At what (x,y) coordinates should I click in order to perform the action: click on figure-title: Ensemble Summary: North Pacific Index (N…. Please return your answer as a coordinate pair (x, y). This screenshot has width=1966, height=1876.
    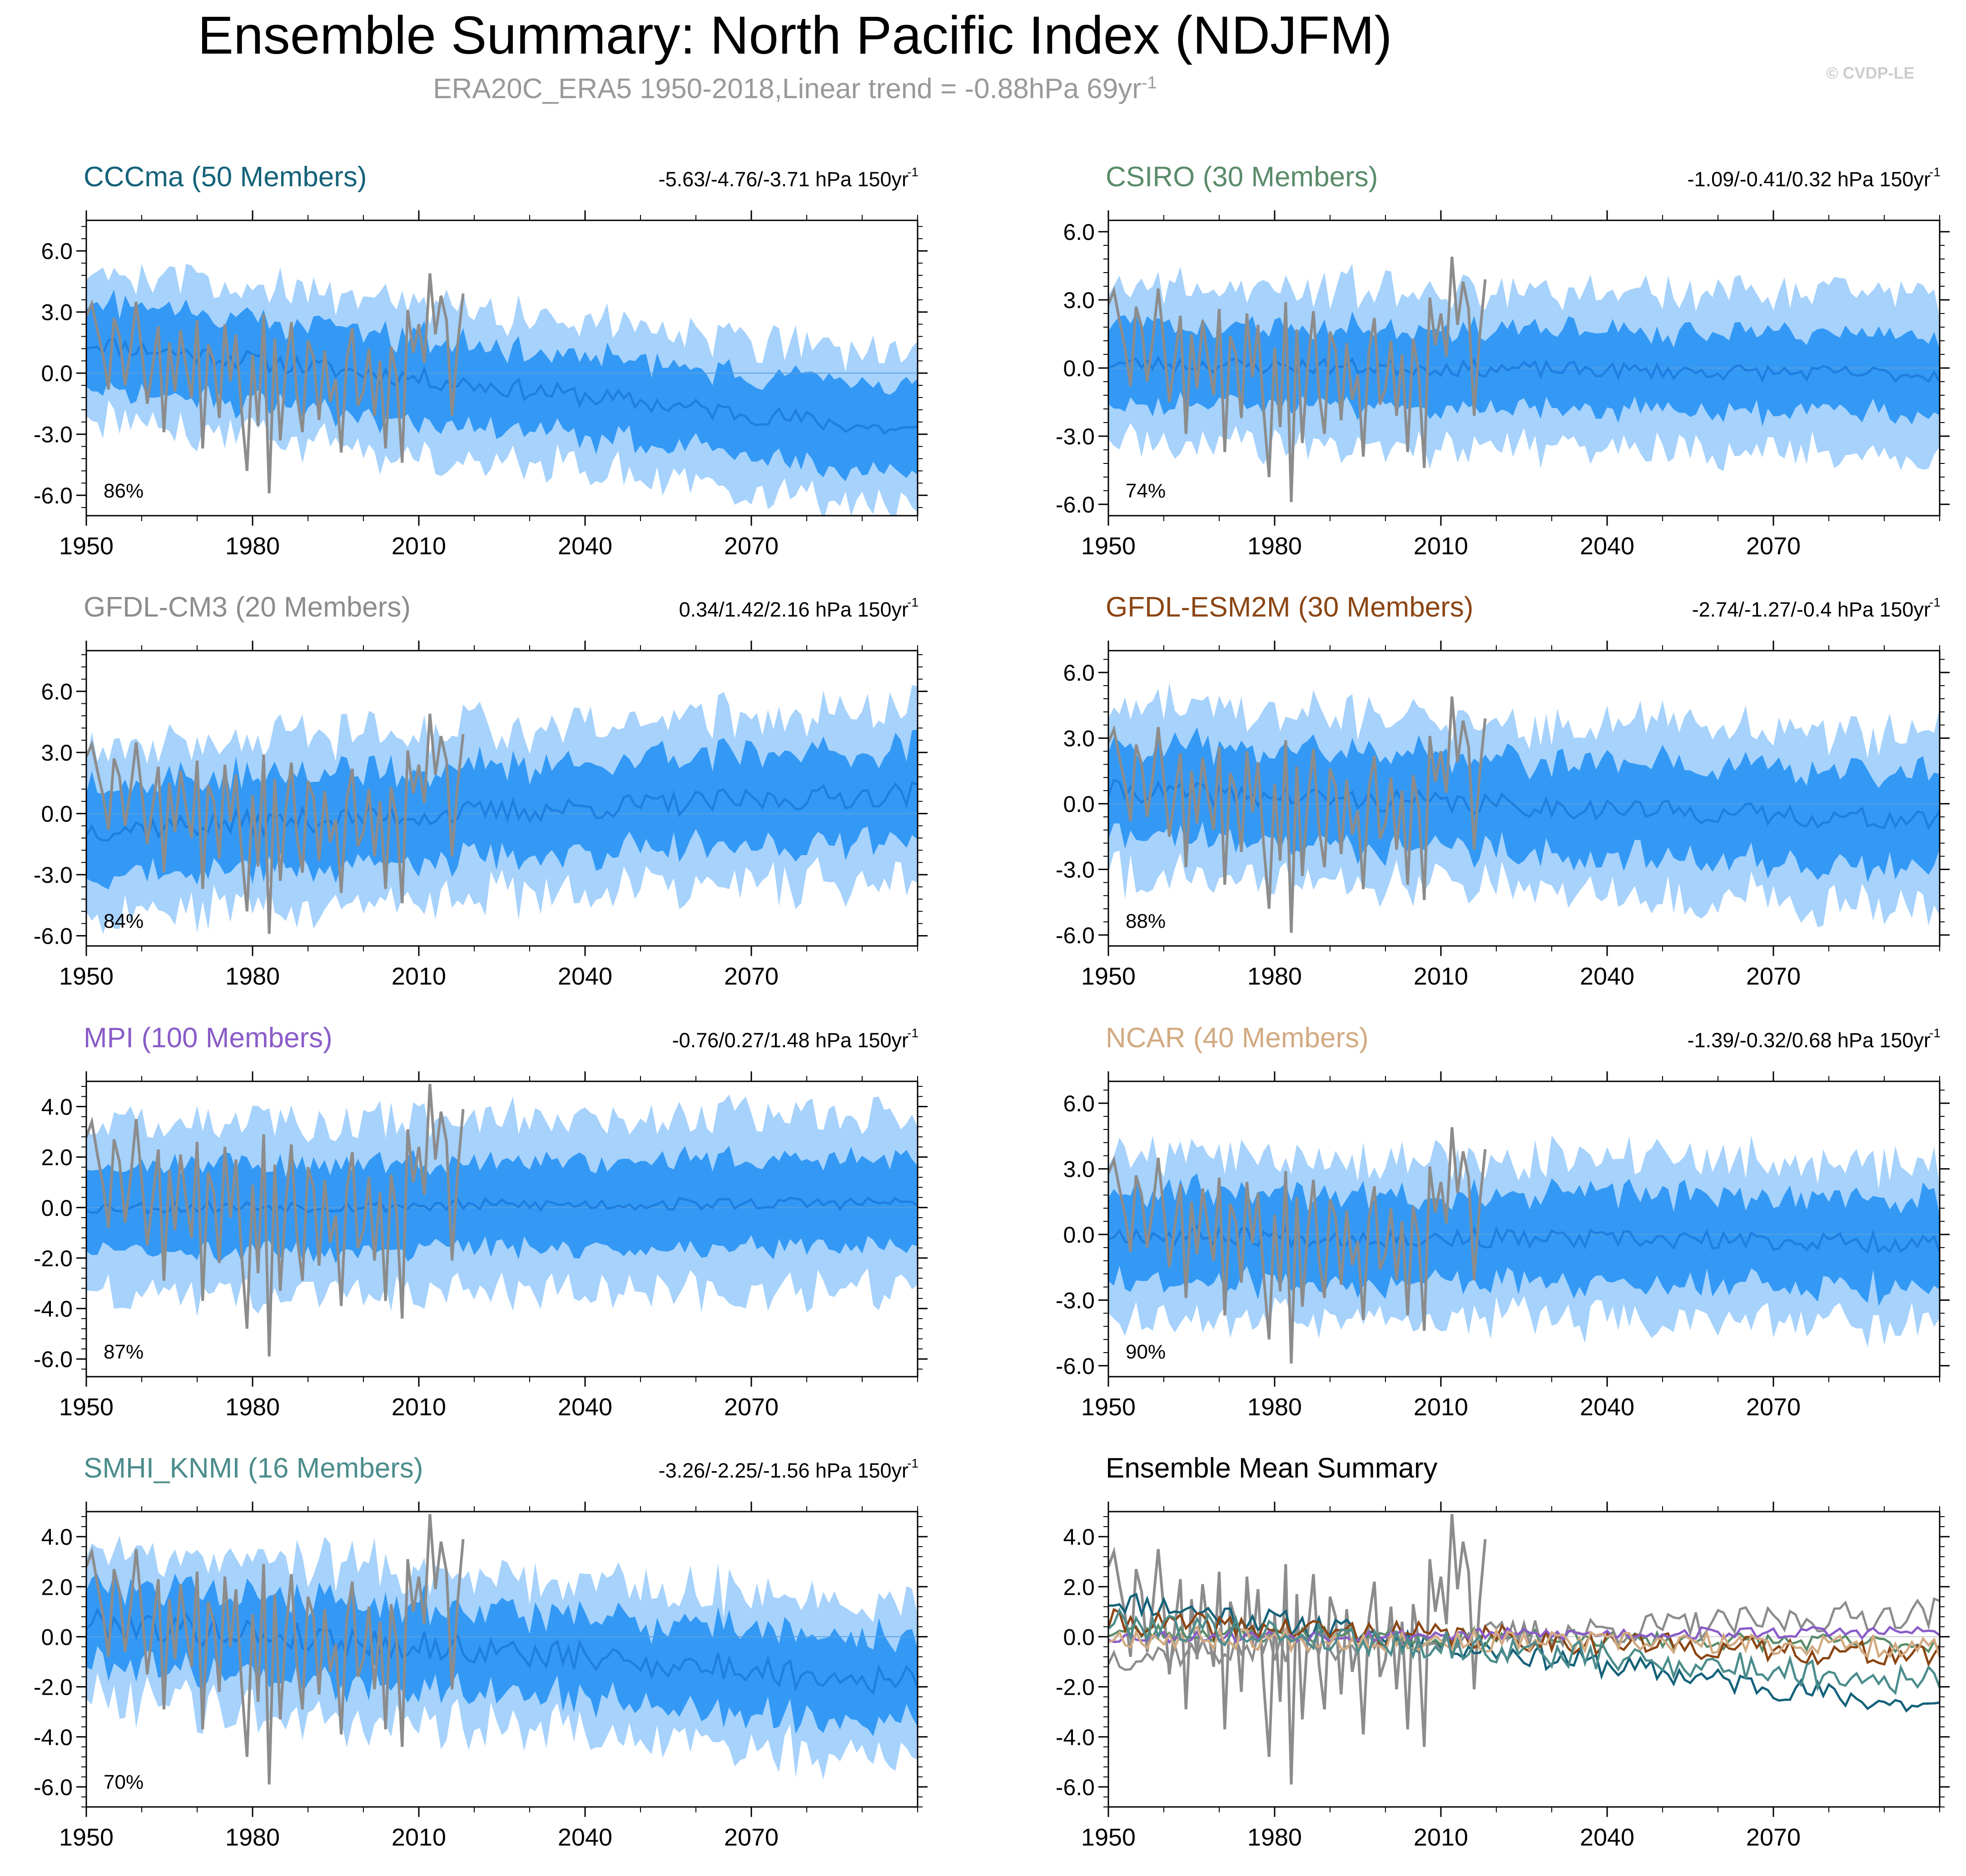
    Looking at the image, I should click on (795, 35).